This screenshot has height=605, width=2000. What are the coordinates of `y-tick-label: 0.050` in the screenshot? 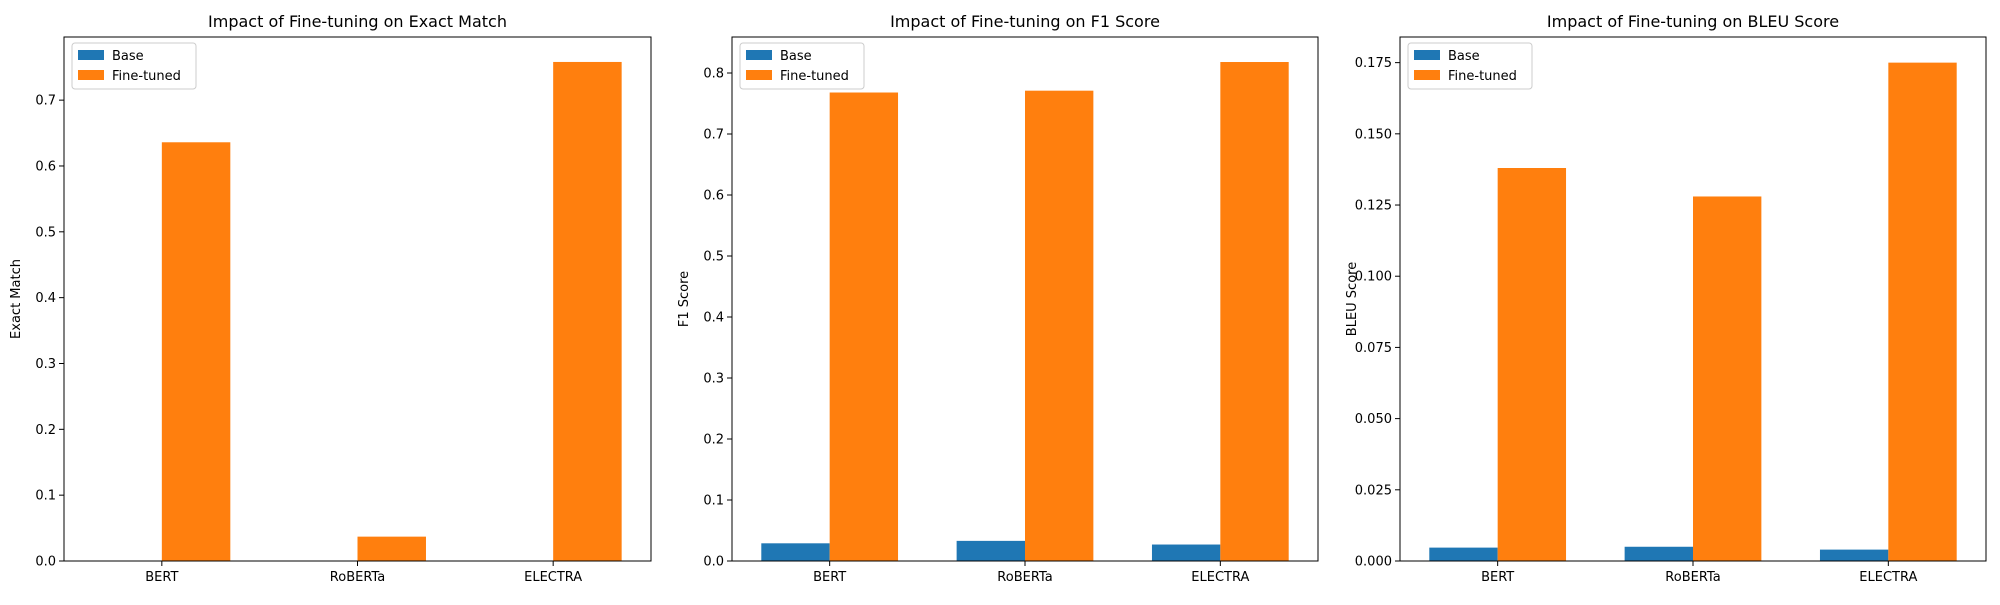 It's located at (1373, 419).